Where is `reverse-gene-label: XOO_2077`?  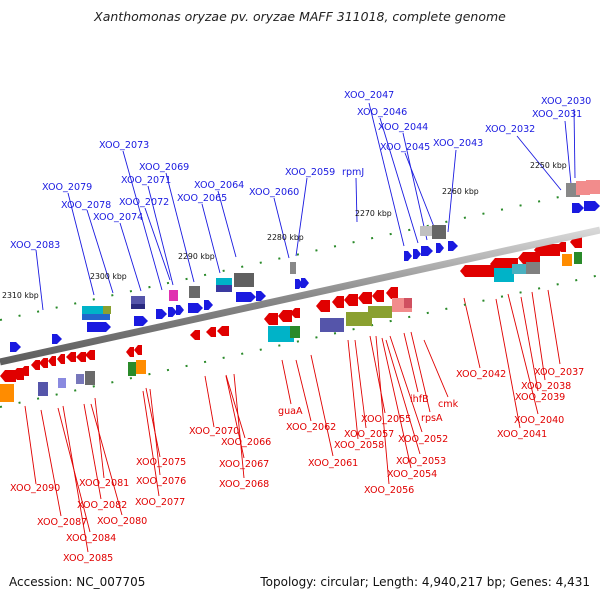 reverse-gene-label: XOO_2077 is located at coordinates (160, 502).